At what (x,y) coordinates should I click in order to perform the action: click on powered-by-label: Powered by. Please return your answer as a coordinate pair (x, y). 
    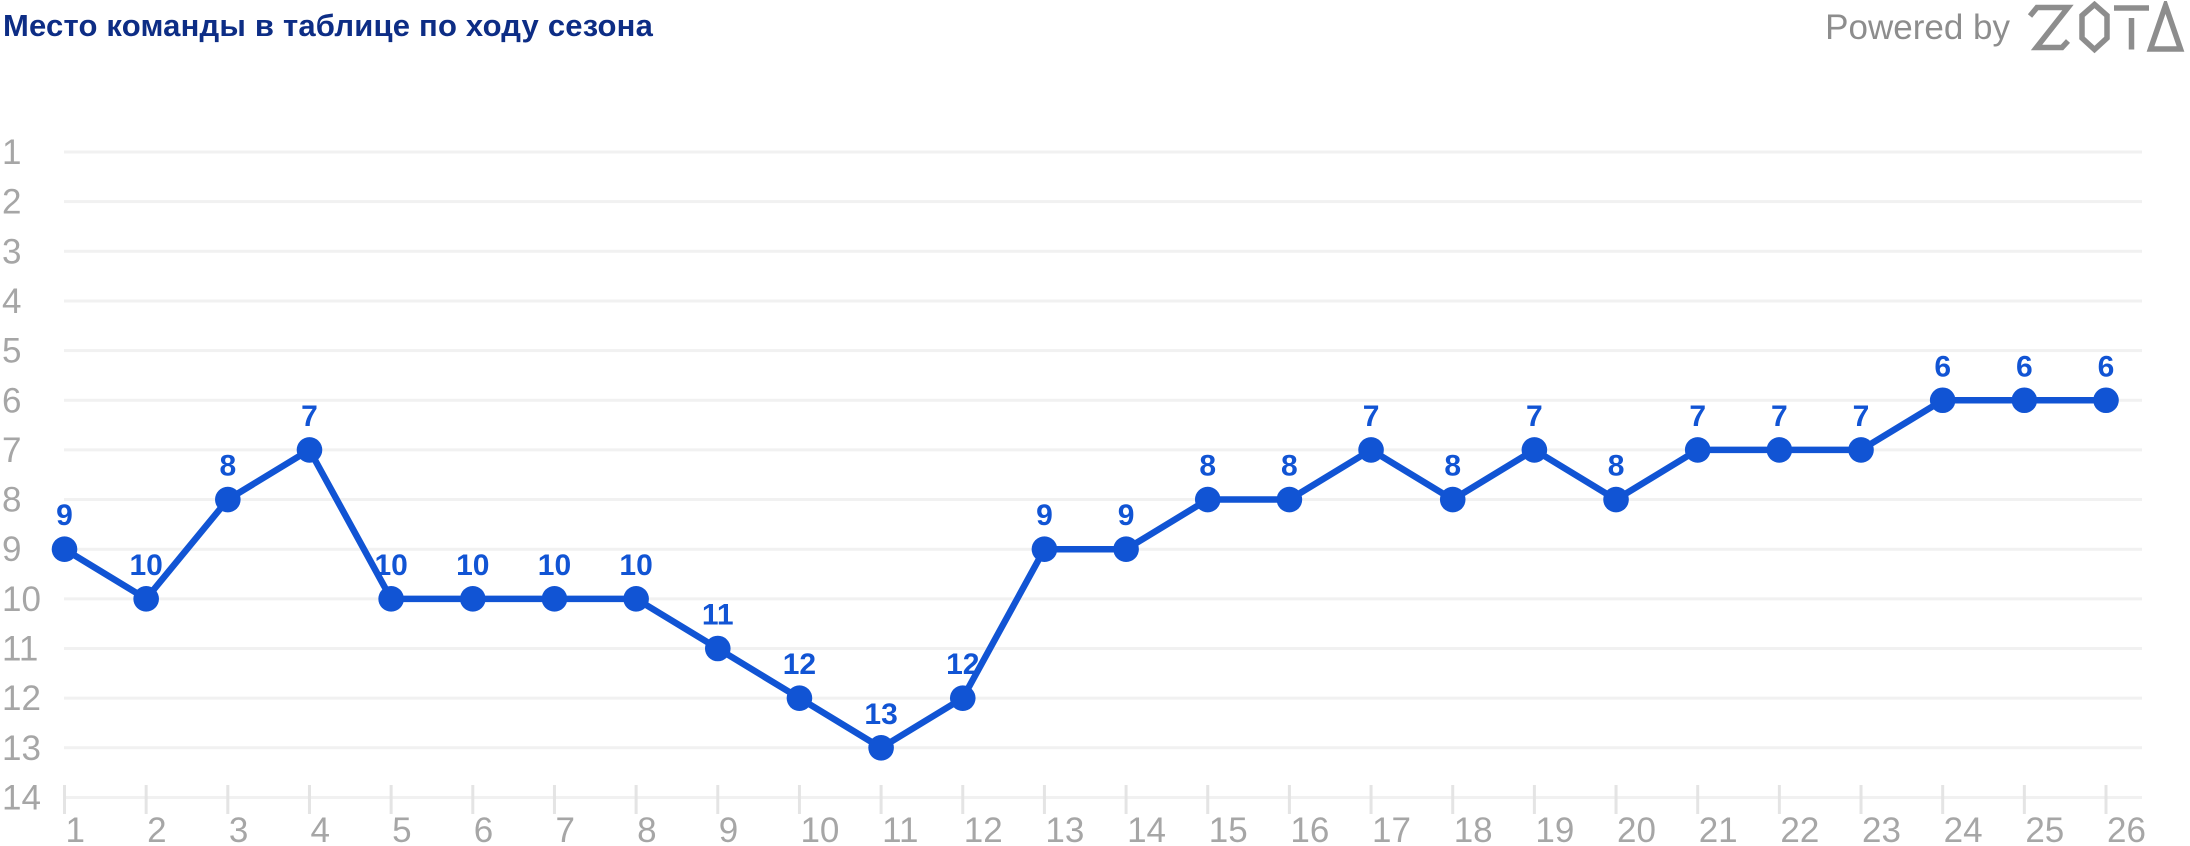
    Looking at the image, I should click on (1917, 27).